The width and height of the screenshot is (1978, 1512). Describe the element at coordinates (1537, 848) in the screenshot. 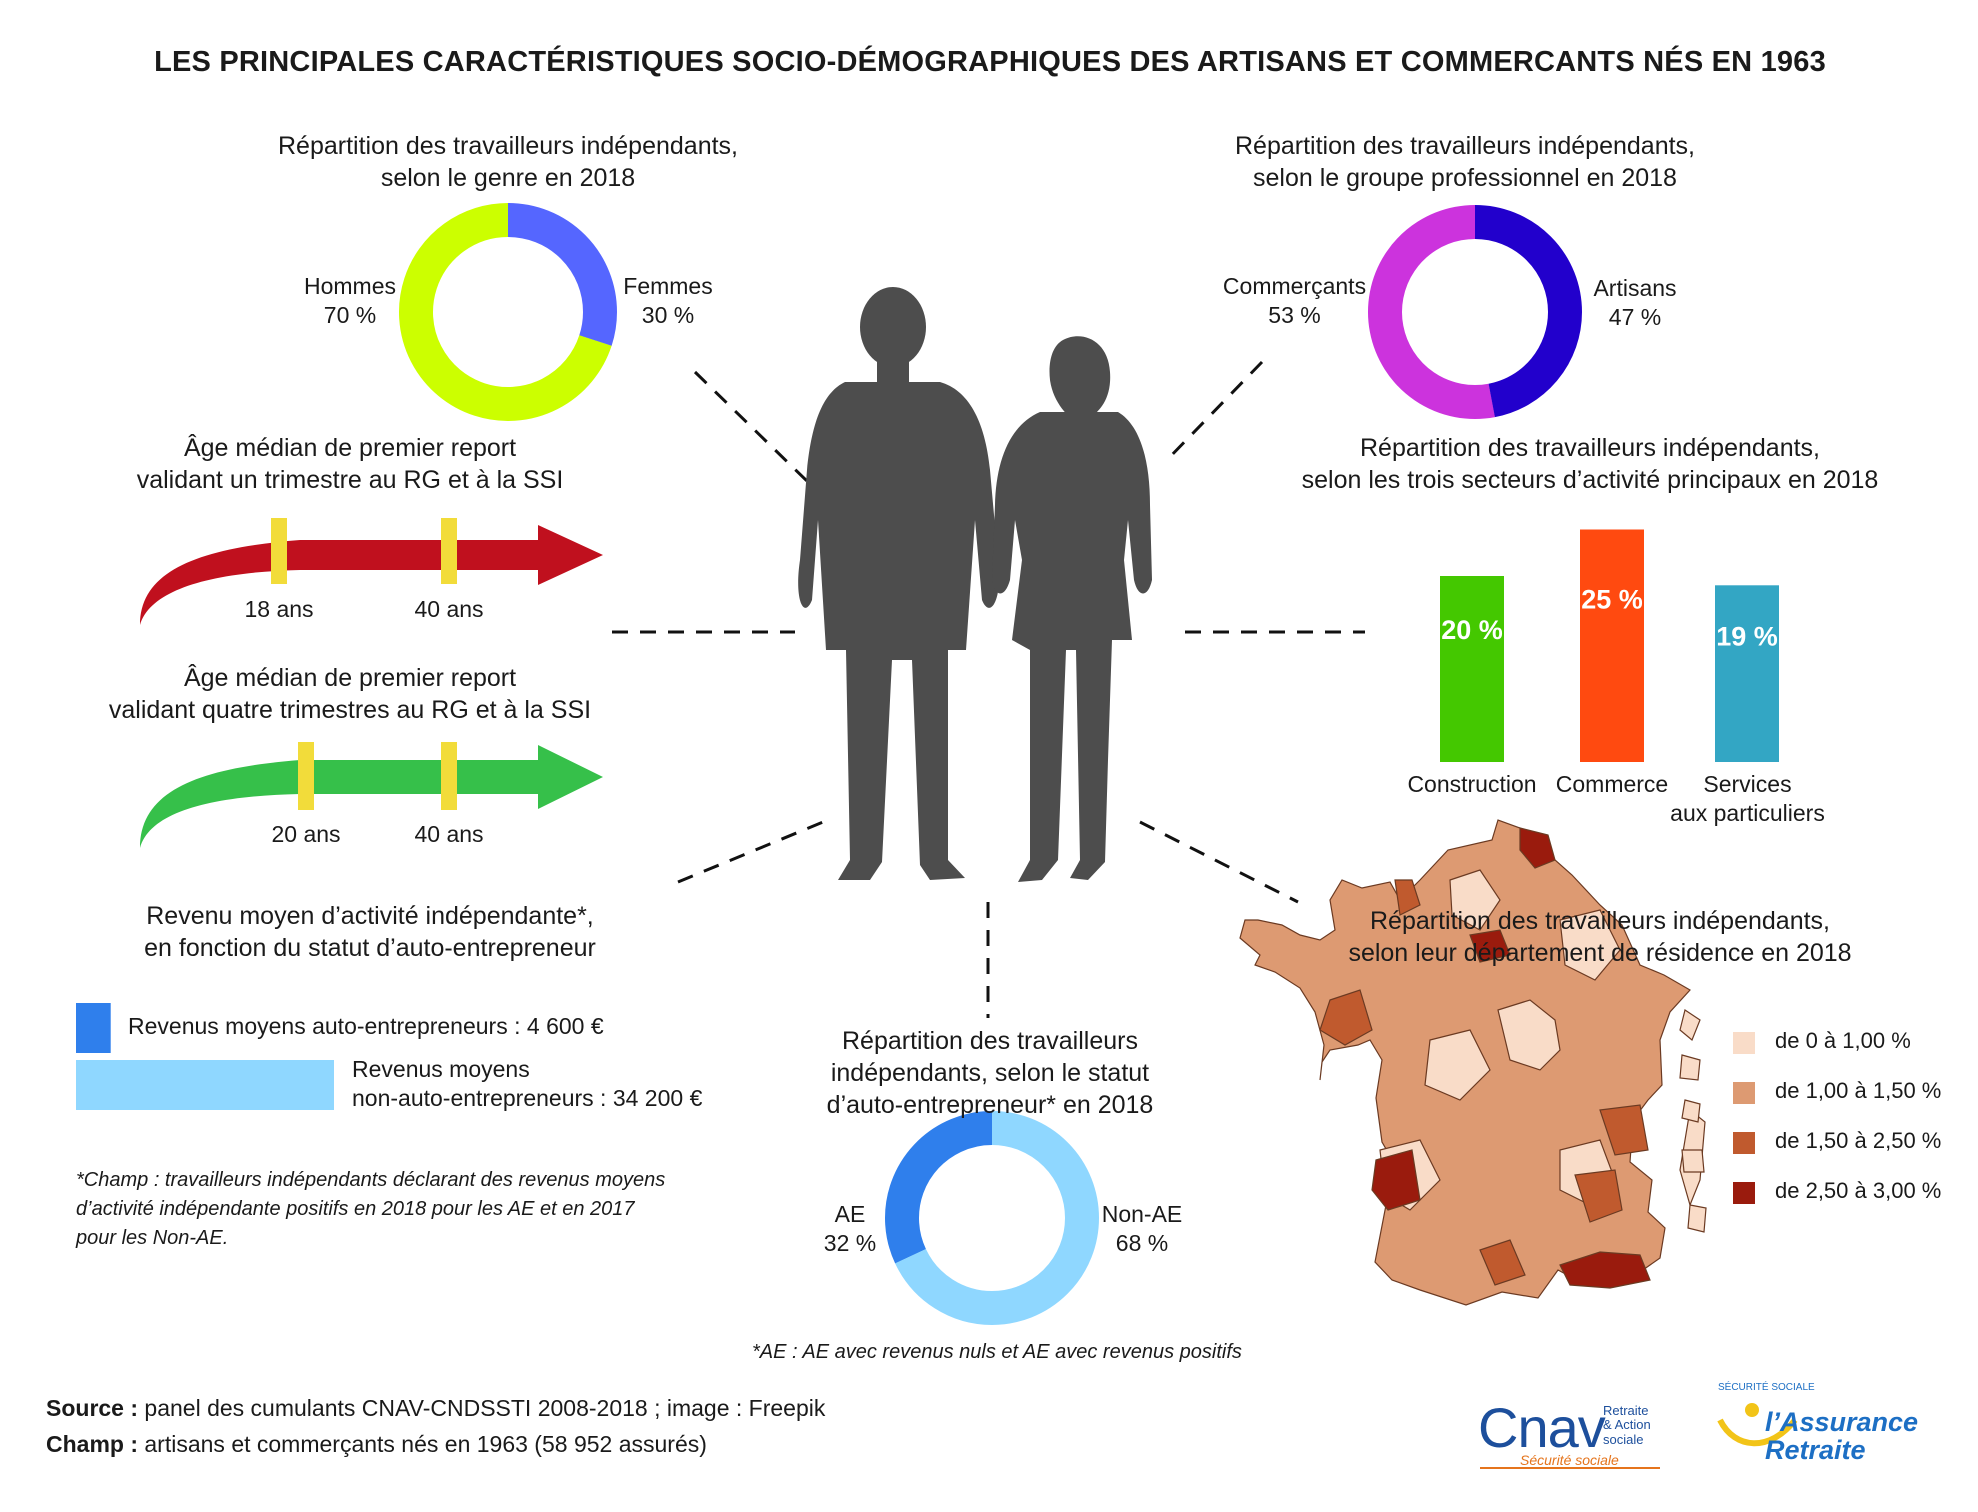

I see `map-zone-dark-nord` at that location.